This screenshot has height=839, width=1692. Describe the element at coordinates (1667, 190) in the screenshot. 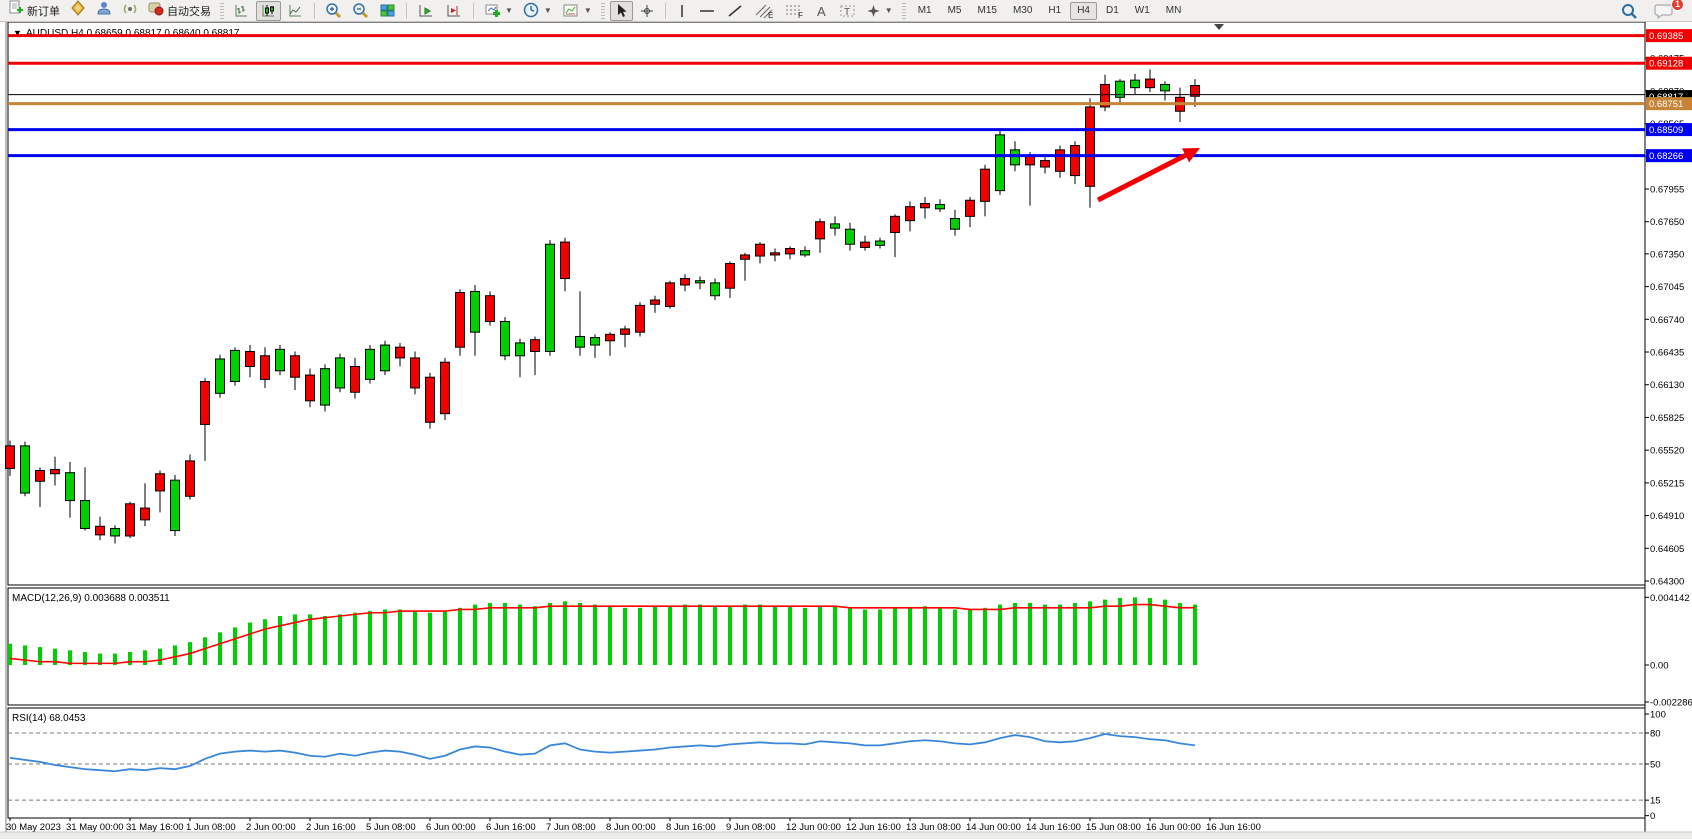

I see `svg-text: 0.67955` at that location.